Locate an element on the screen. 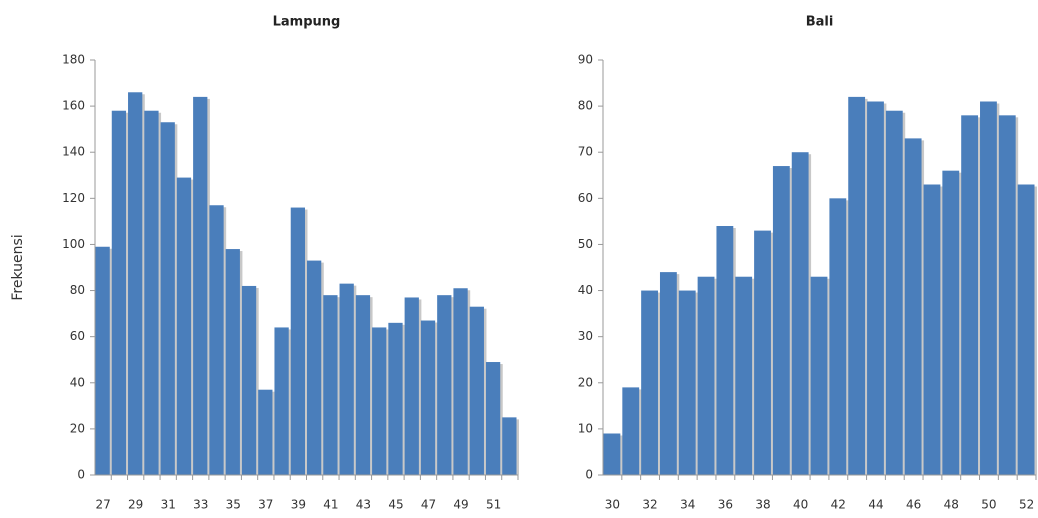  x-tick-label: 46 is located at coordinates (913, 505).